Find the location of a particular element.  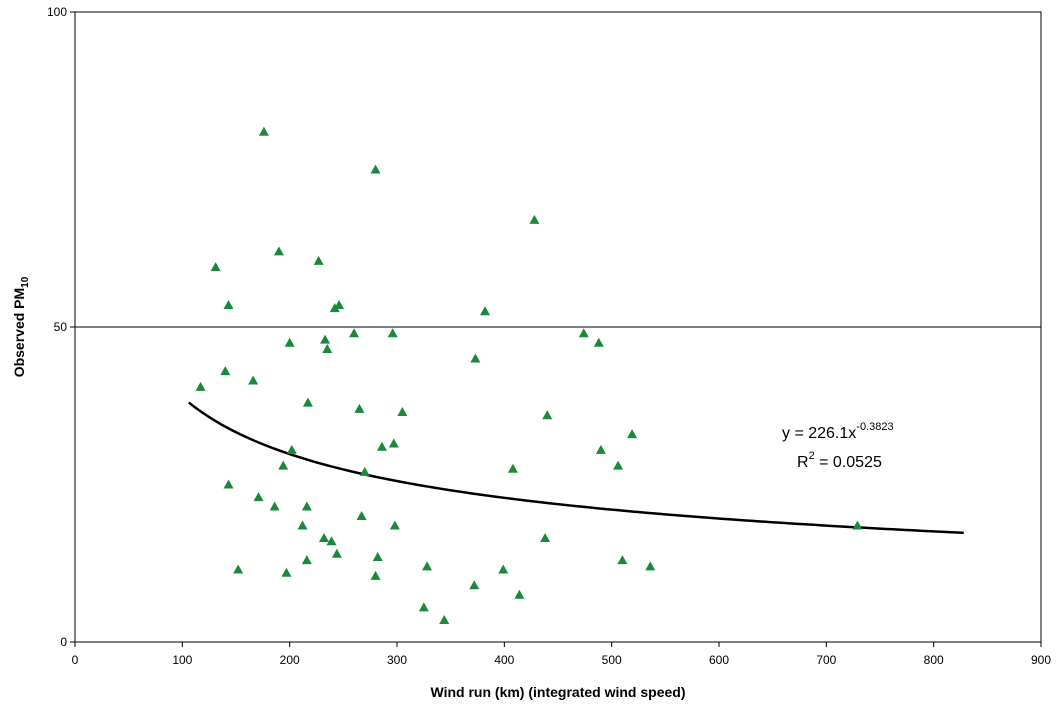

trendline-equation: y = 226.1x-0.3823 is located at coordinates (838, 431).